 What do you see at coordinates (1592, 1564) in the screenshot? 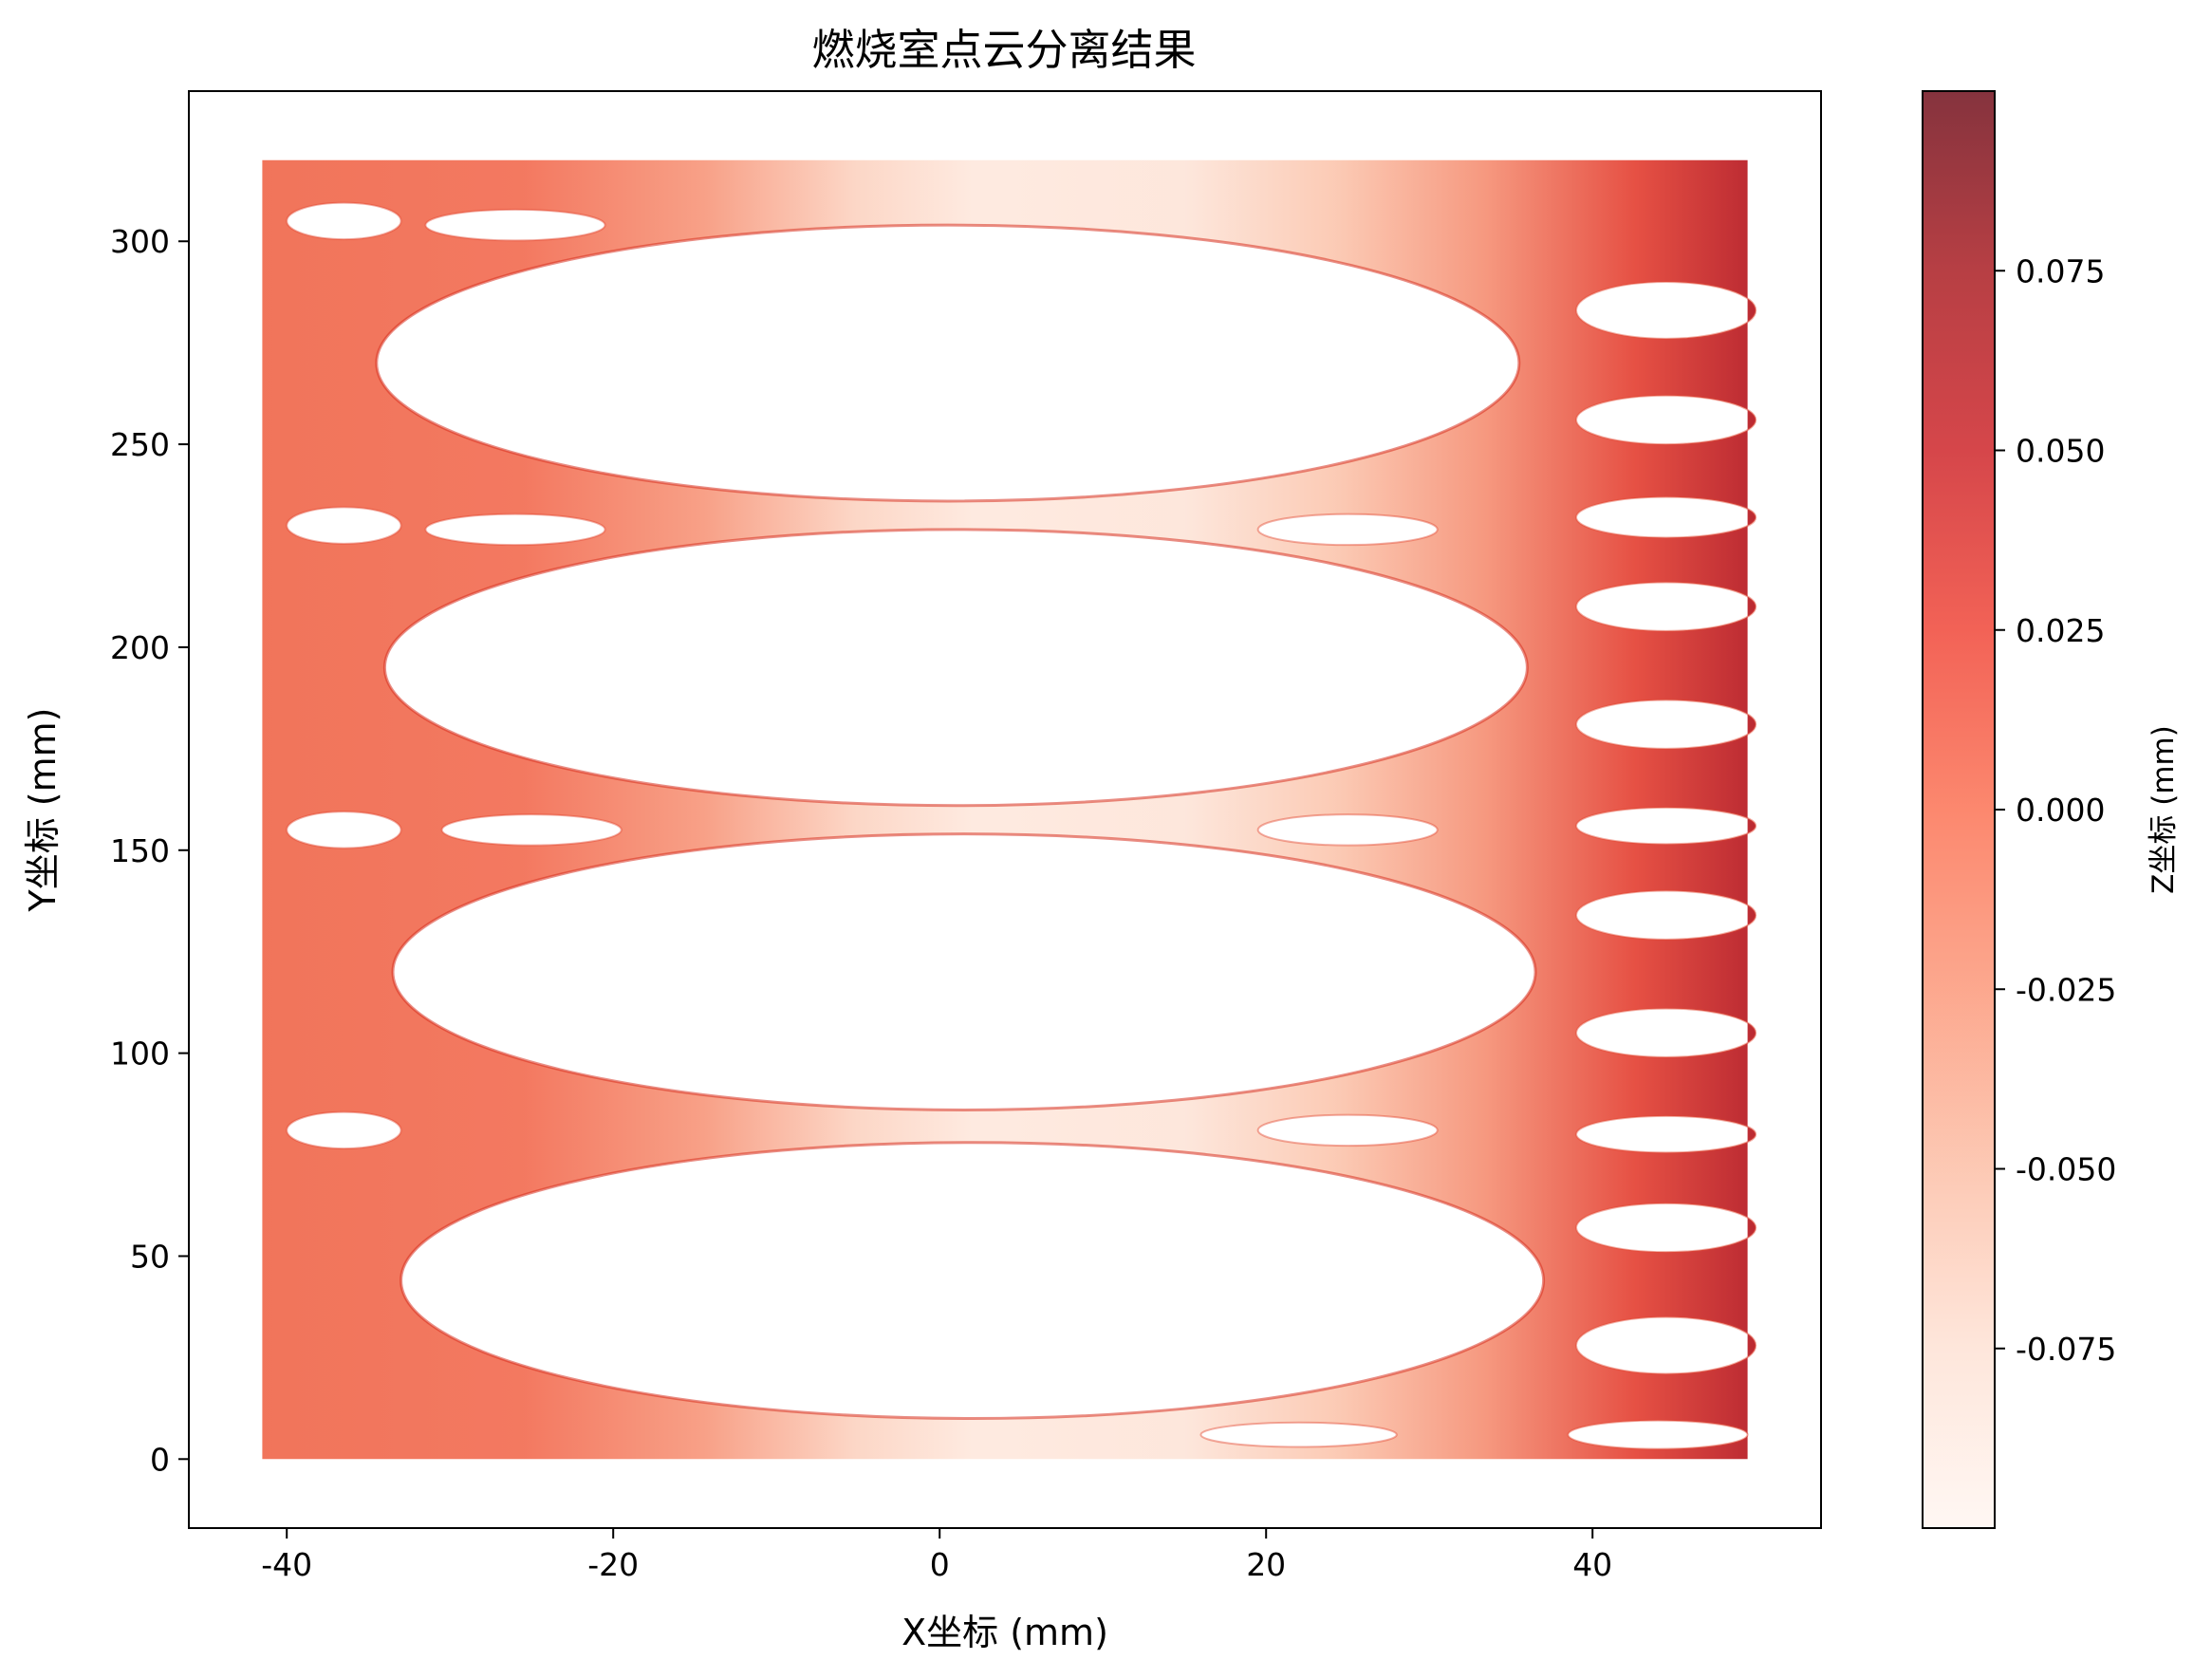
I see `x-tick-label: 40` at bounding box center [1592, 1564].